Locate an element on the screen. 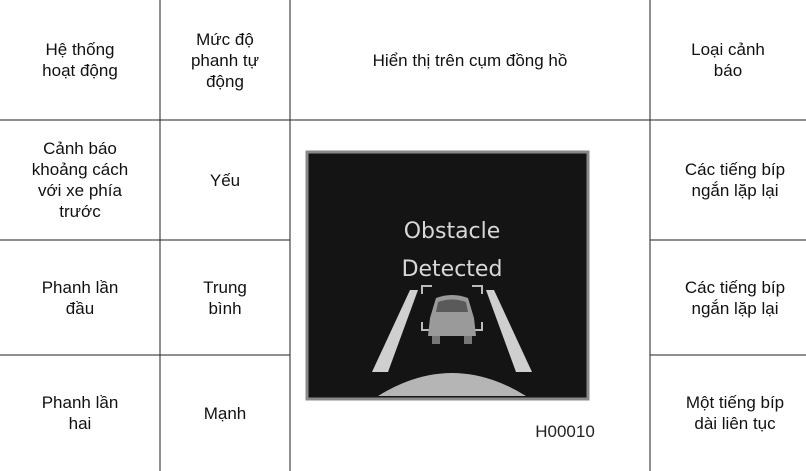  header-cell: Mức độ phanh tự động is located at coordinates (225, 60).